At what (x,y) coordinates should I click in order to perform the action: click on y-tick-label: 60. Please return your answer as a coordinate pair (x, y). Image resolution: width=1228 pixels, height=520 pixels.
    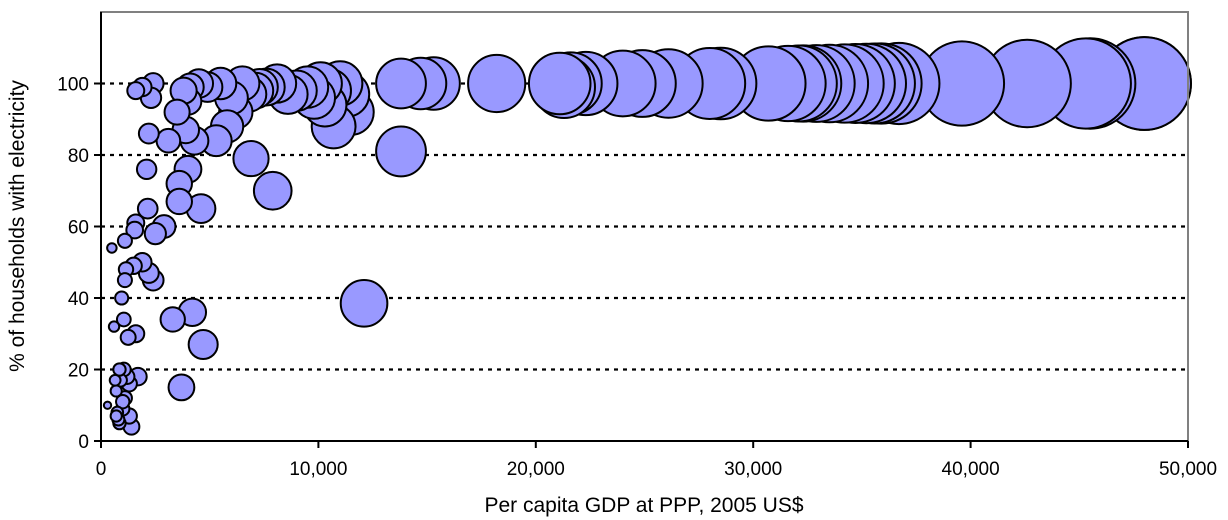
    Looking at the image, I should click on (78, 228).